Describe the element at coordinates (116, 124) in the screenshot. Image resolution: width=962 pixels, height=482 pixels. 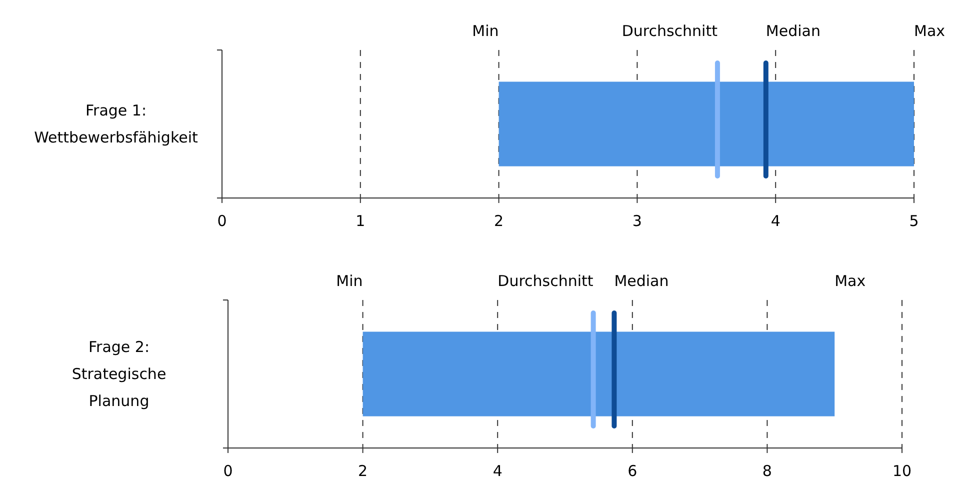
I see `y-tick-label: Frage 1: Wettbewerbsfähigkeit` at that location.